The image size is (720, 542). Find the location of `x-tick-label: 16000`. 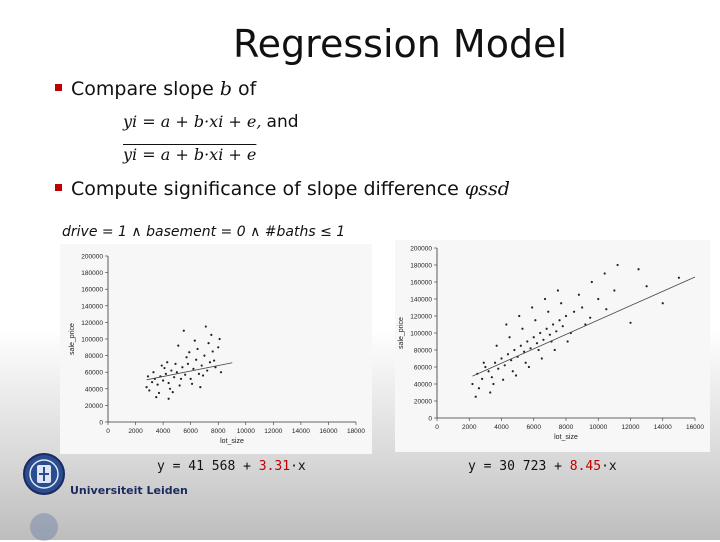

x-tick-label: 16000 is located at coordinates (695, 427).